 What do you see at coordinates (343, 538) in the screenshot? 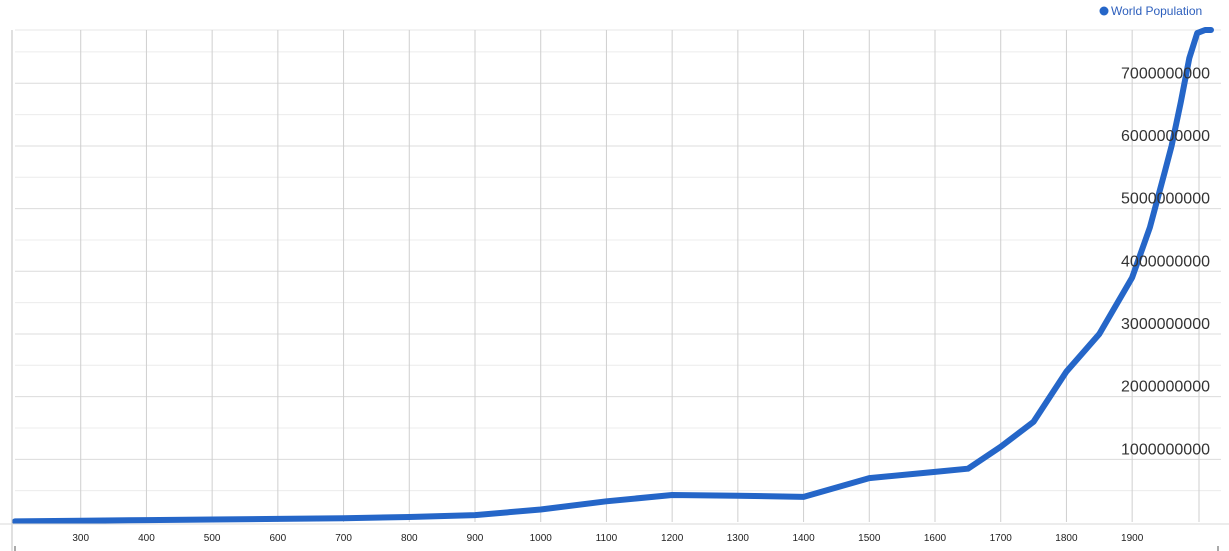
I see `x-tick-label: 700` at bounding box center [343, 538].